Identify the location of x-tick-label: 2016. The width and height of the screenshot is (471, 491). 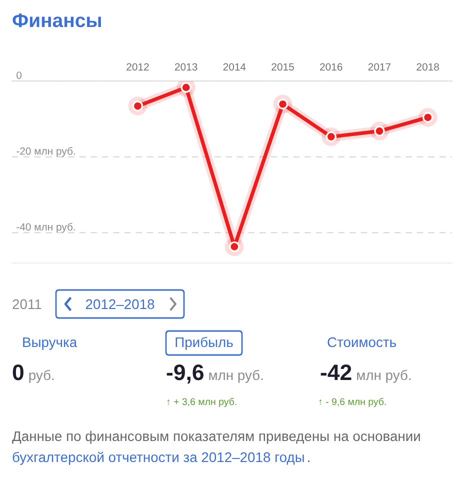
(331, 67).